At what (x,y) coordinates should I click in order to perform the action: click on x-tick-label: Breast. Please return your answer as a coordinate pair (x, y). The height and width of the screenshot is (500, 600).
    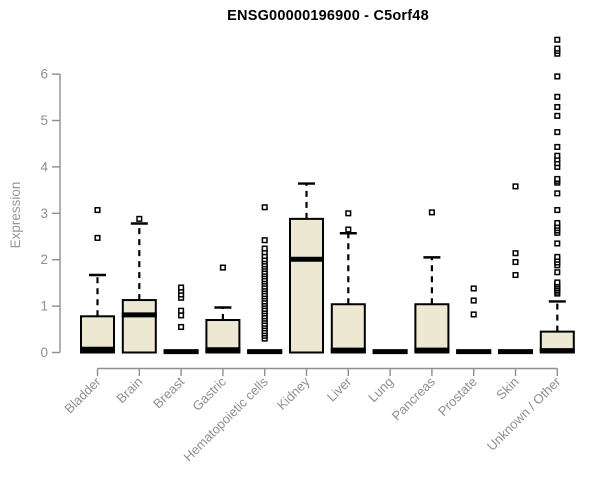
    Looking at the image, I should click on (168, 392).